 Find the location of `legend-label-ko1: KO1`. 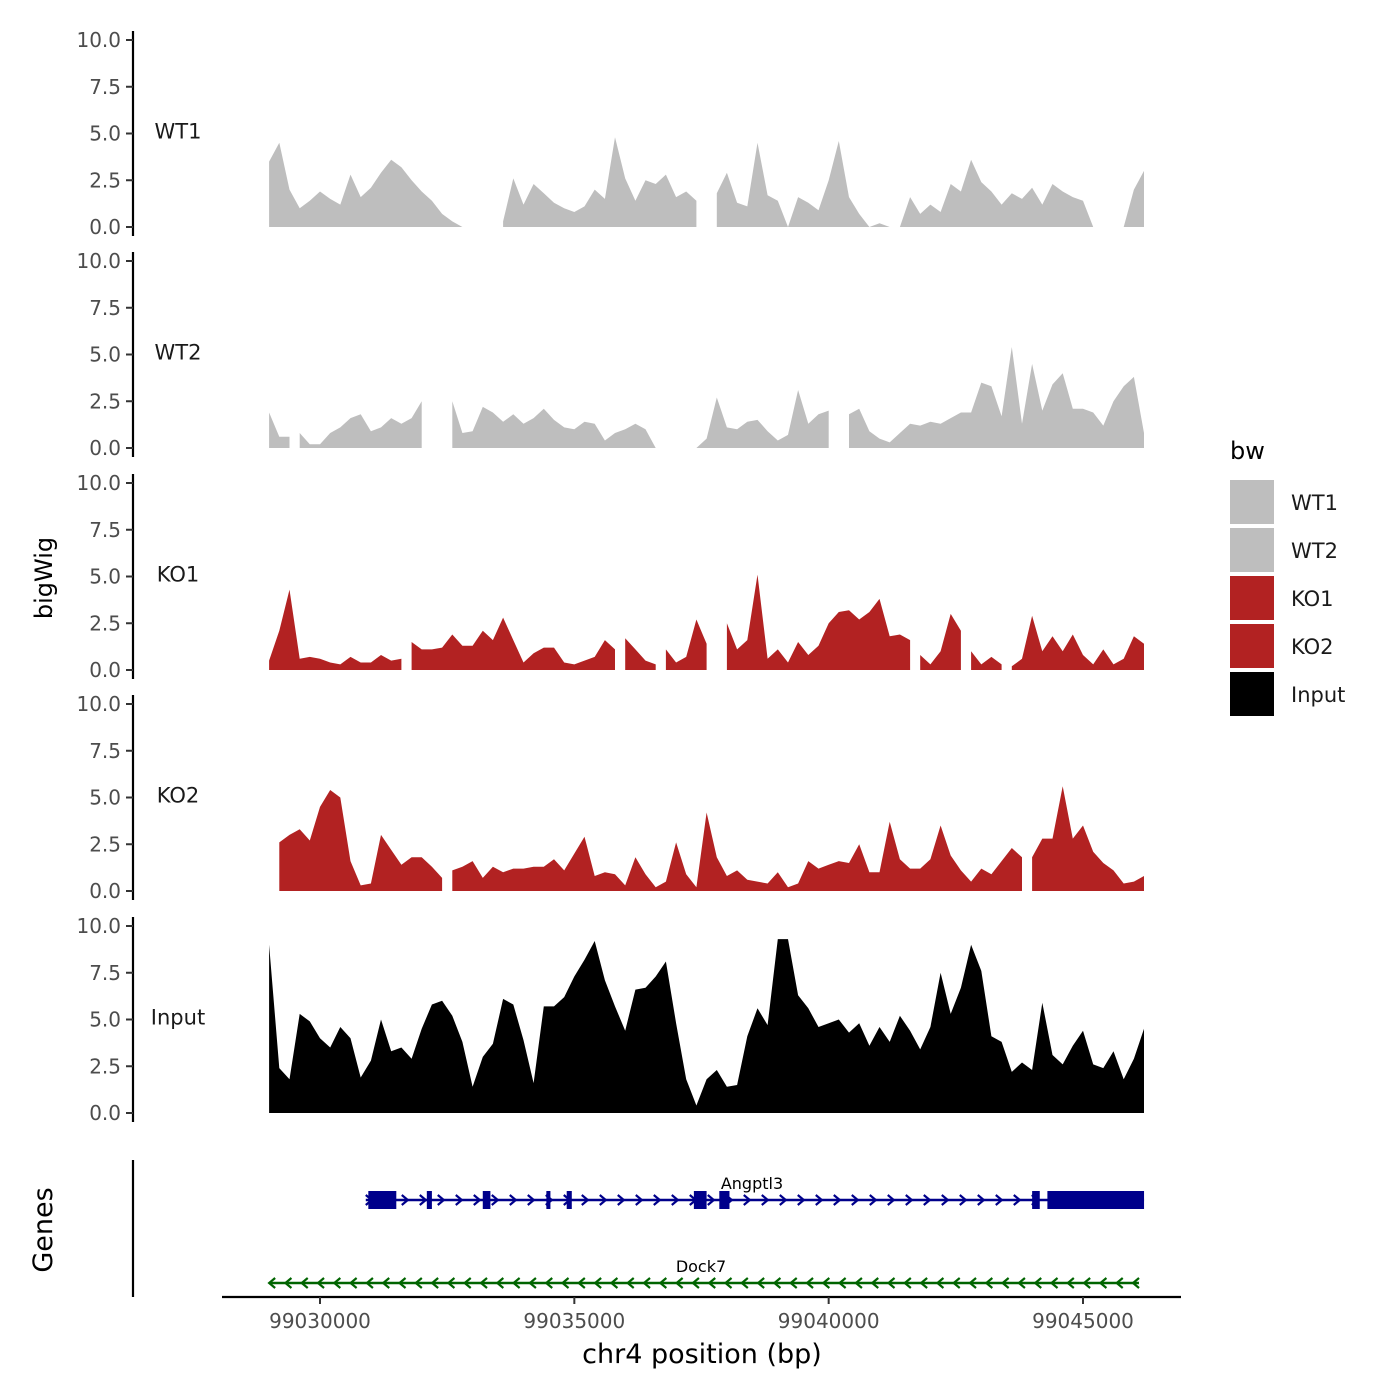

legend-label-ko1: KO1 is located at coordinates (1312, 599).